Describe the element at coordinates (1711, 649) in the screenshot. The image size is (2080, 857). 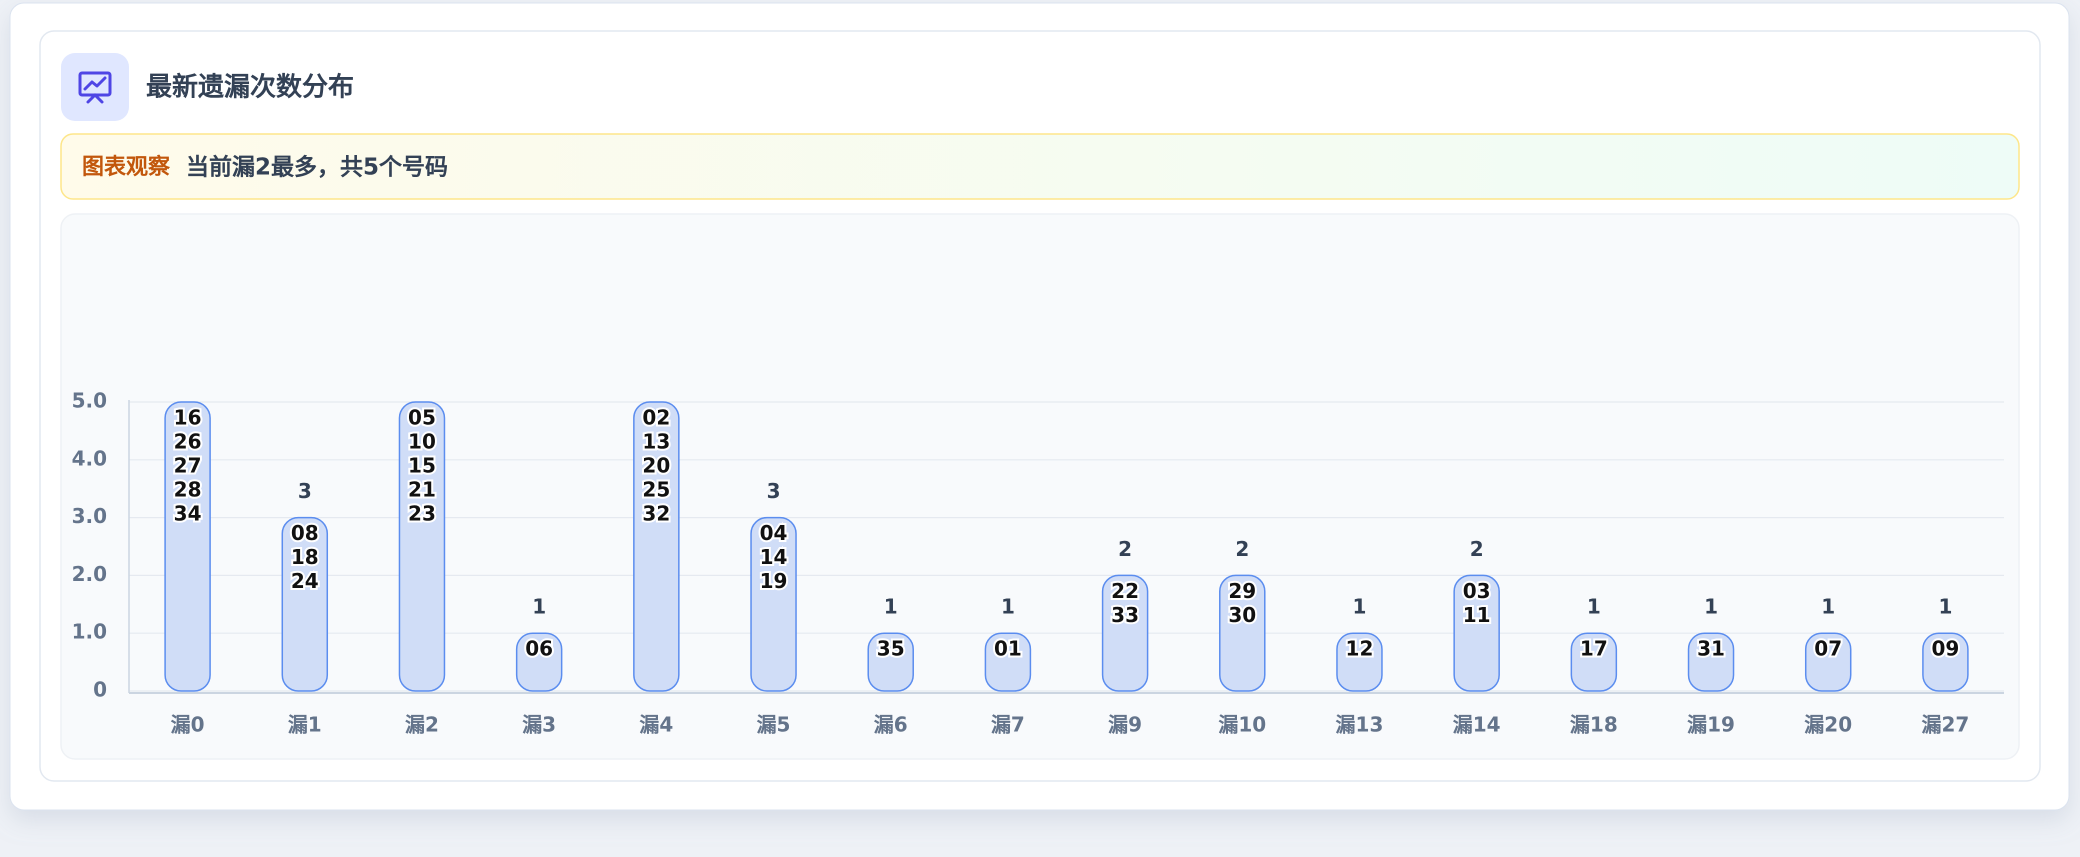
I see `bar-number: 31` at that location.